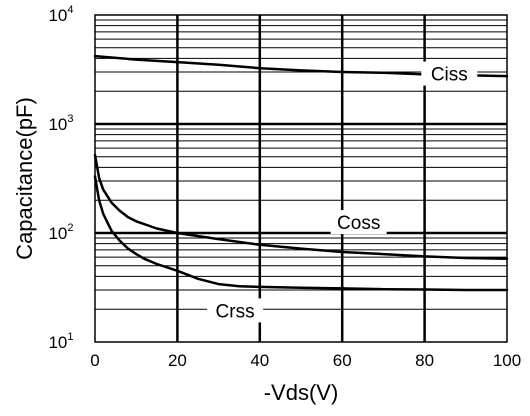 This screenshot has width=530, height=416. I want to click on y-axis-title: Capacitance(pF), so click(24, 178).